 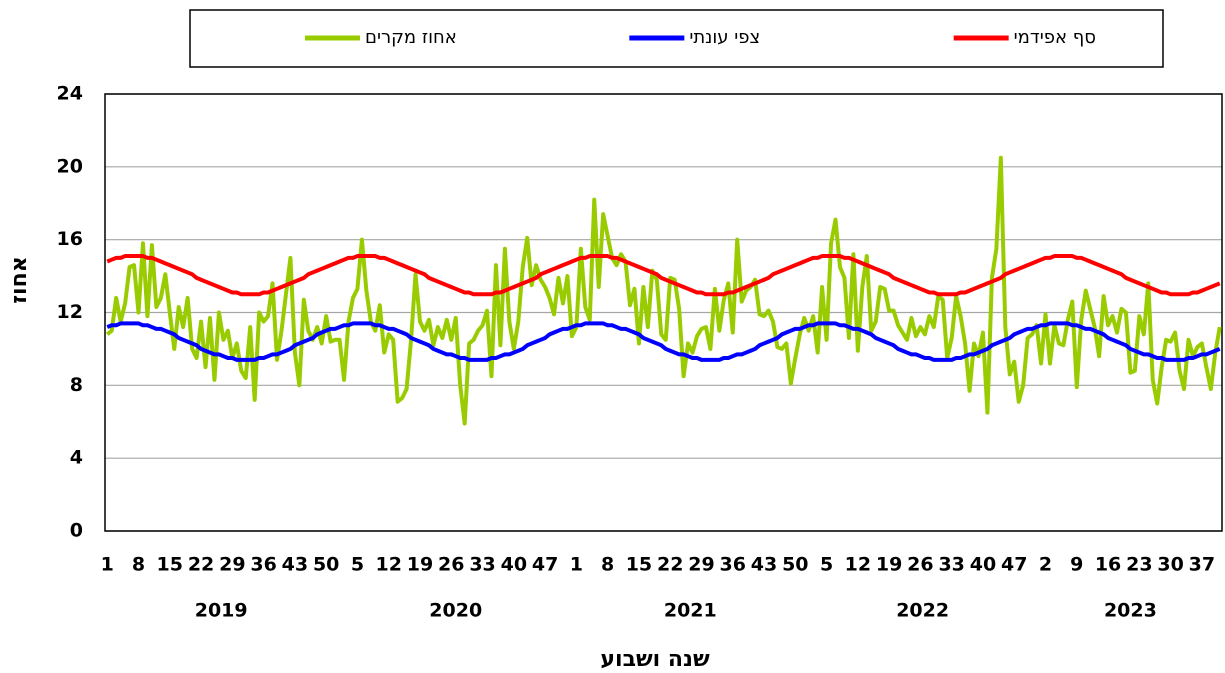 What do you see at coordinates (19, 280) in the screenshot?
I see `y-axis-title: אחוז` at bounding box center [19, 280].